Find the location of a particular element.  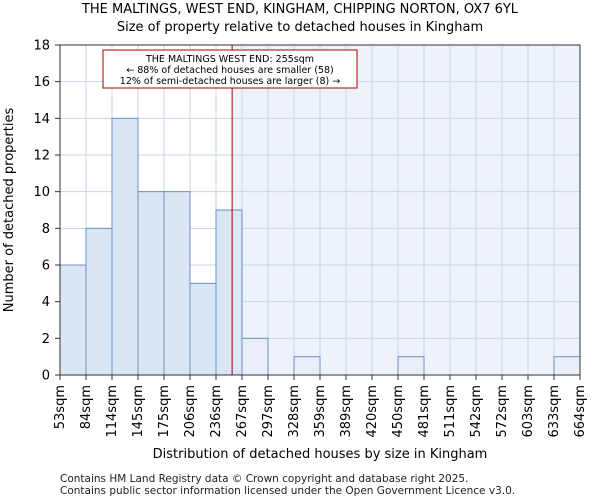

bar-114sqm is located at coordinates (125, 246).